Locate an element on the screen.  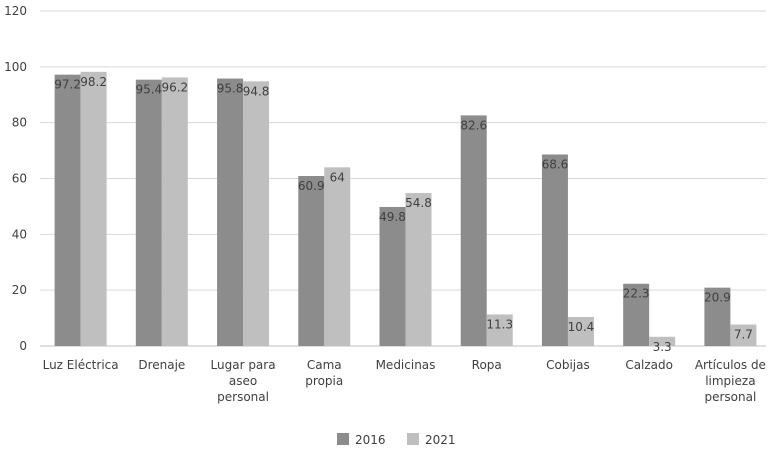
data-label: 82.6 is located at coordinates (473, 125).